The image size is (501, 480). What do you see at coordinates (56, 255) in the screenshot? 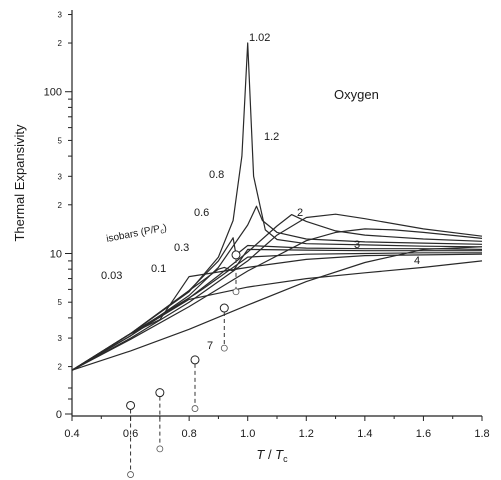
I see `y-major-tick-label: 10` at bounding box center [56, 255].